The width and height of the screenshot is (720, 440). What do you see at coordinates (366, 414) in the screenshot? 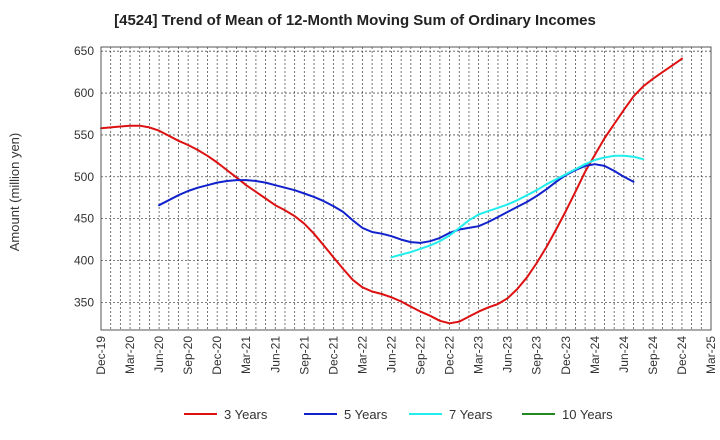
I see `legend-label: 5 Years` at bounding box center [366, 414].